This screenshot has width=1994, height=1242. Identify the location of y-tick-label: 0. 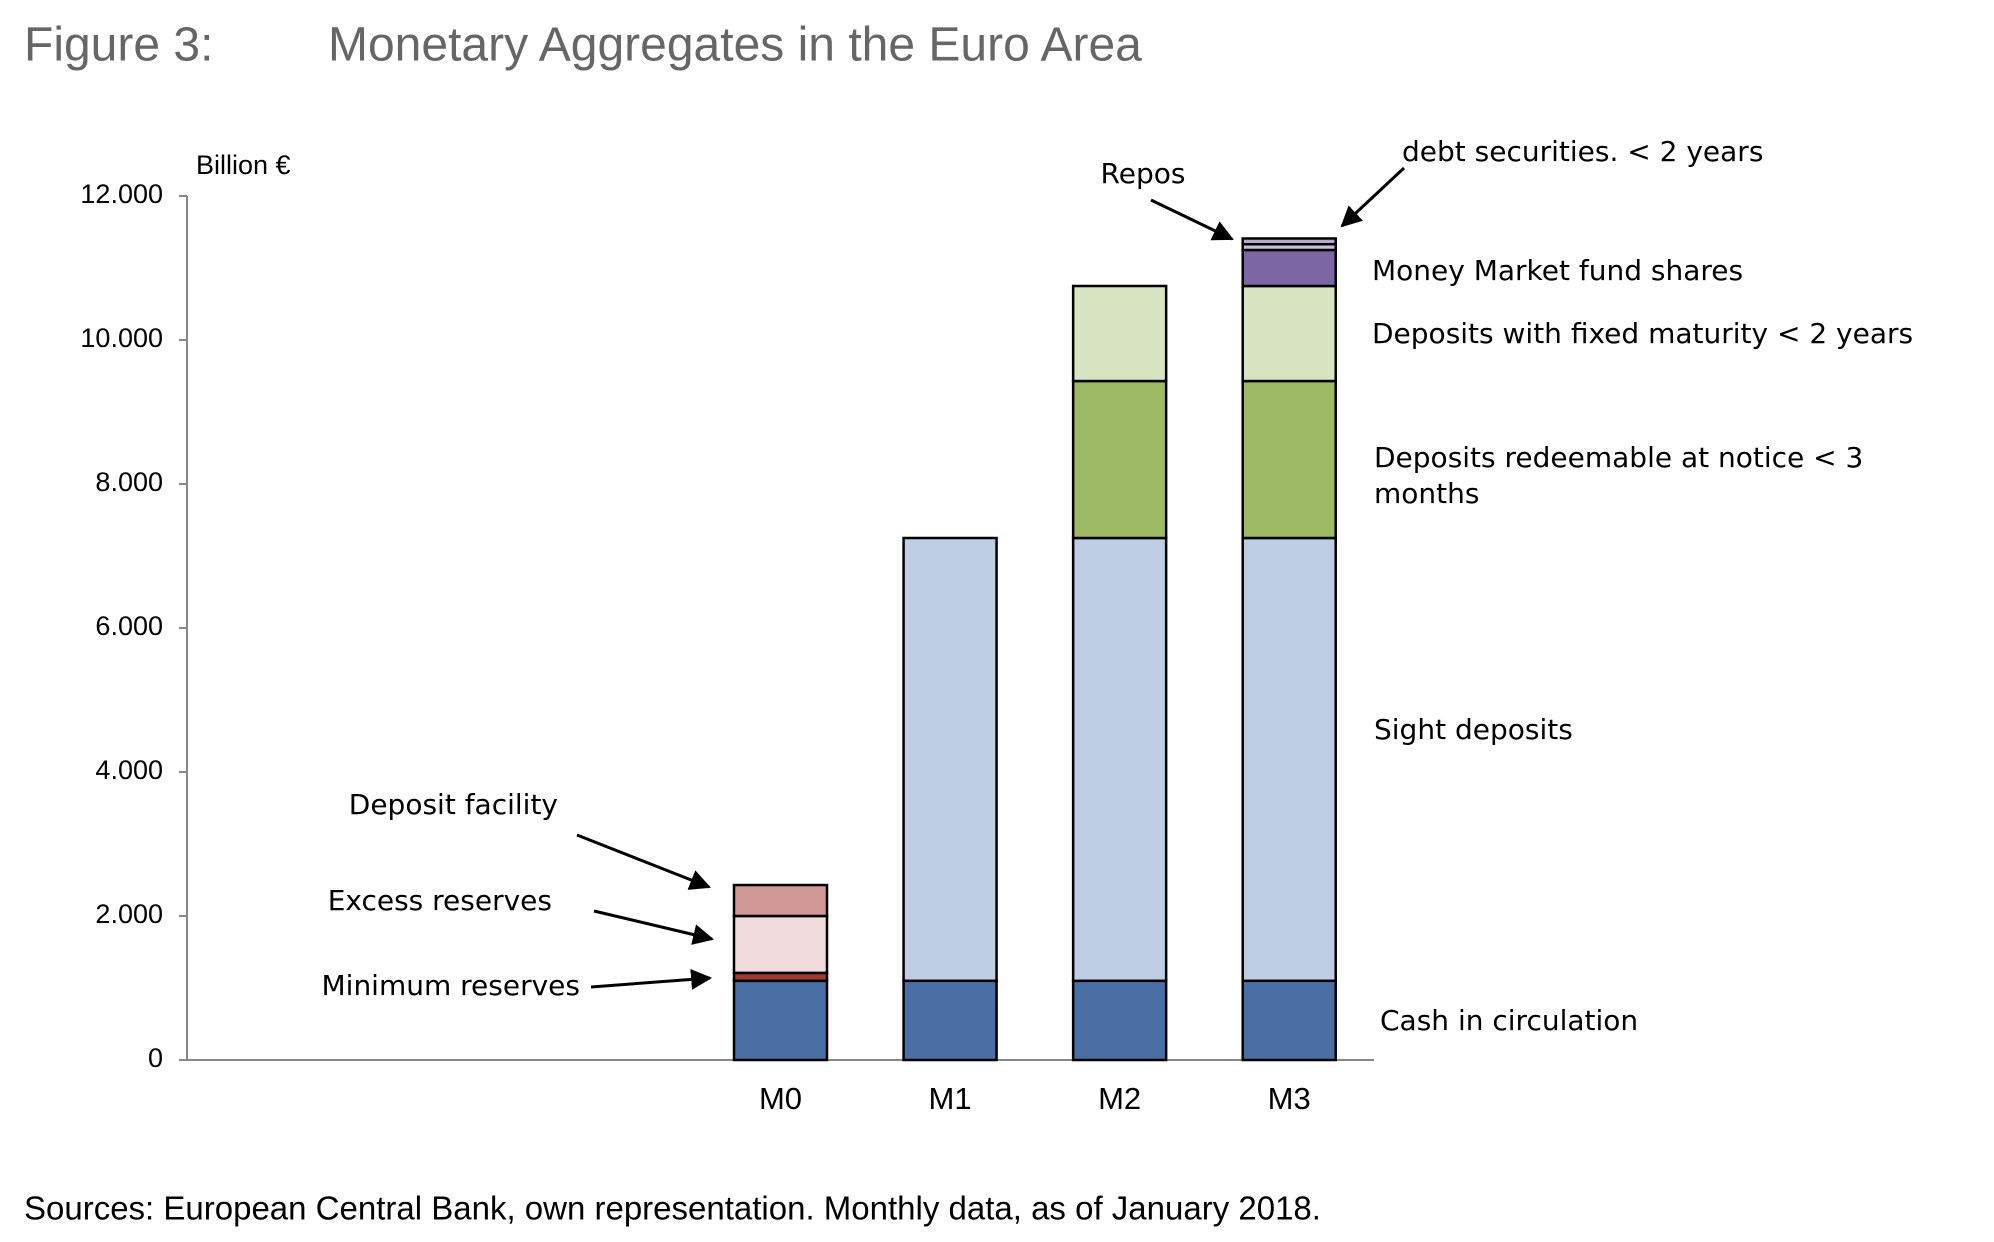
(155, 1058).